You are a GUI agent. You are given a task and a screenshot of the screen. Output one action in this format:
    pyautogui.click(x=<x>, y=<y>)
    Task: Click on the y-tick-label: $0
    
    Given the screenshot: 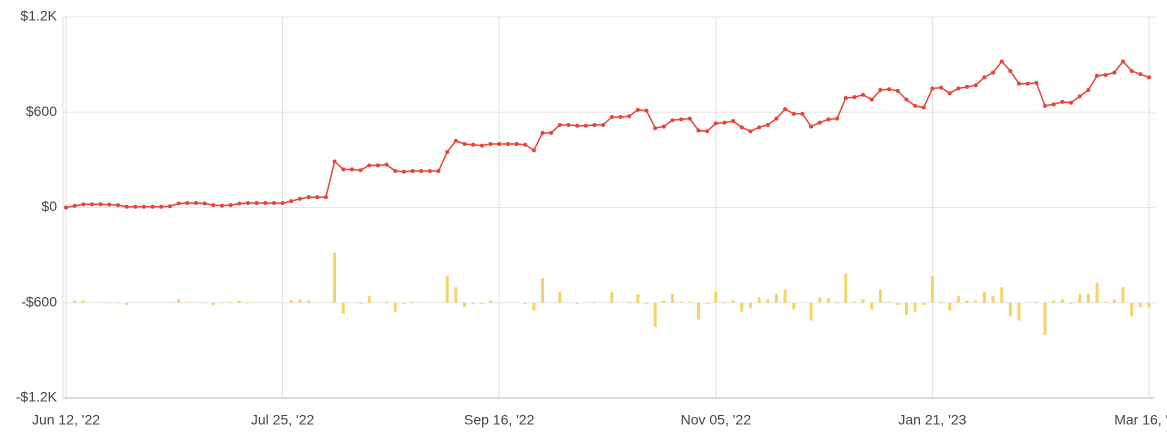 What is the action you would take?
    pyautogui.click(x=49, y=206)
    